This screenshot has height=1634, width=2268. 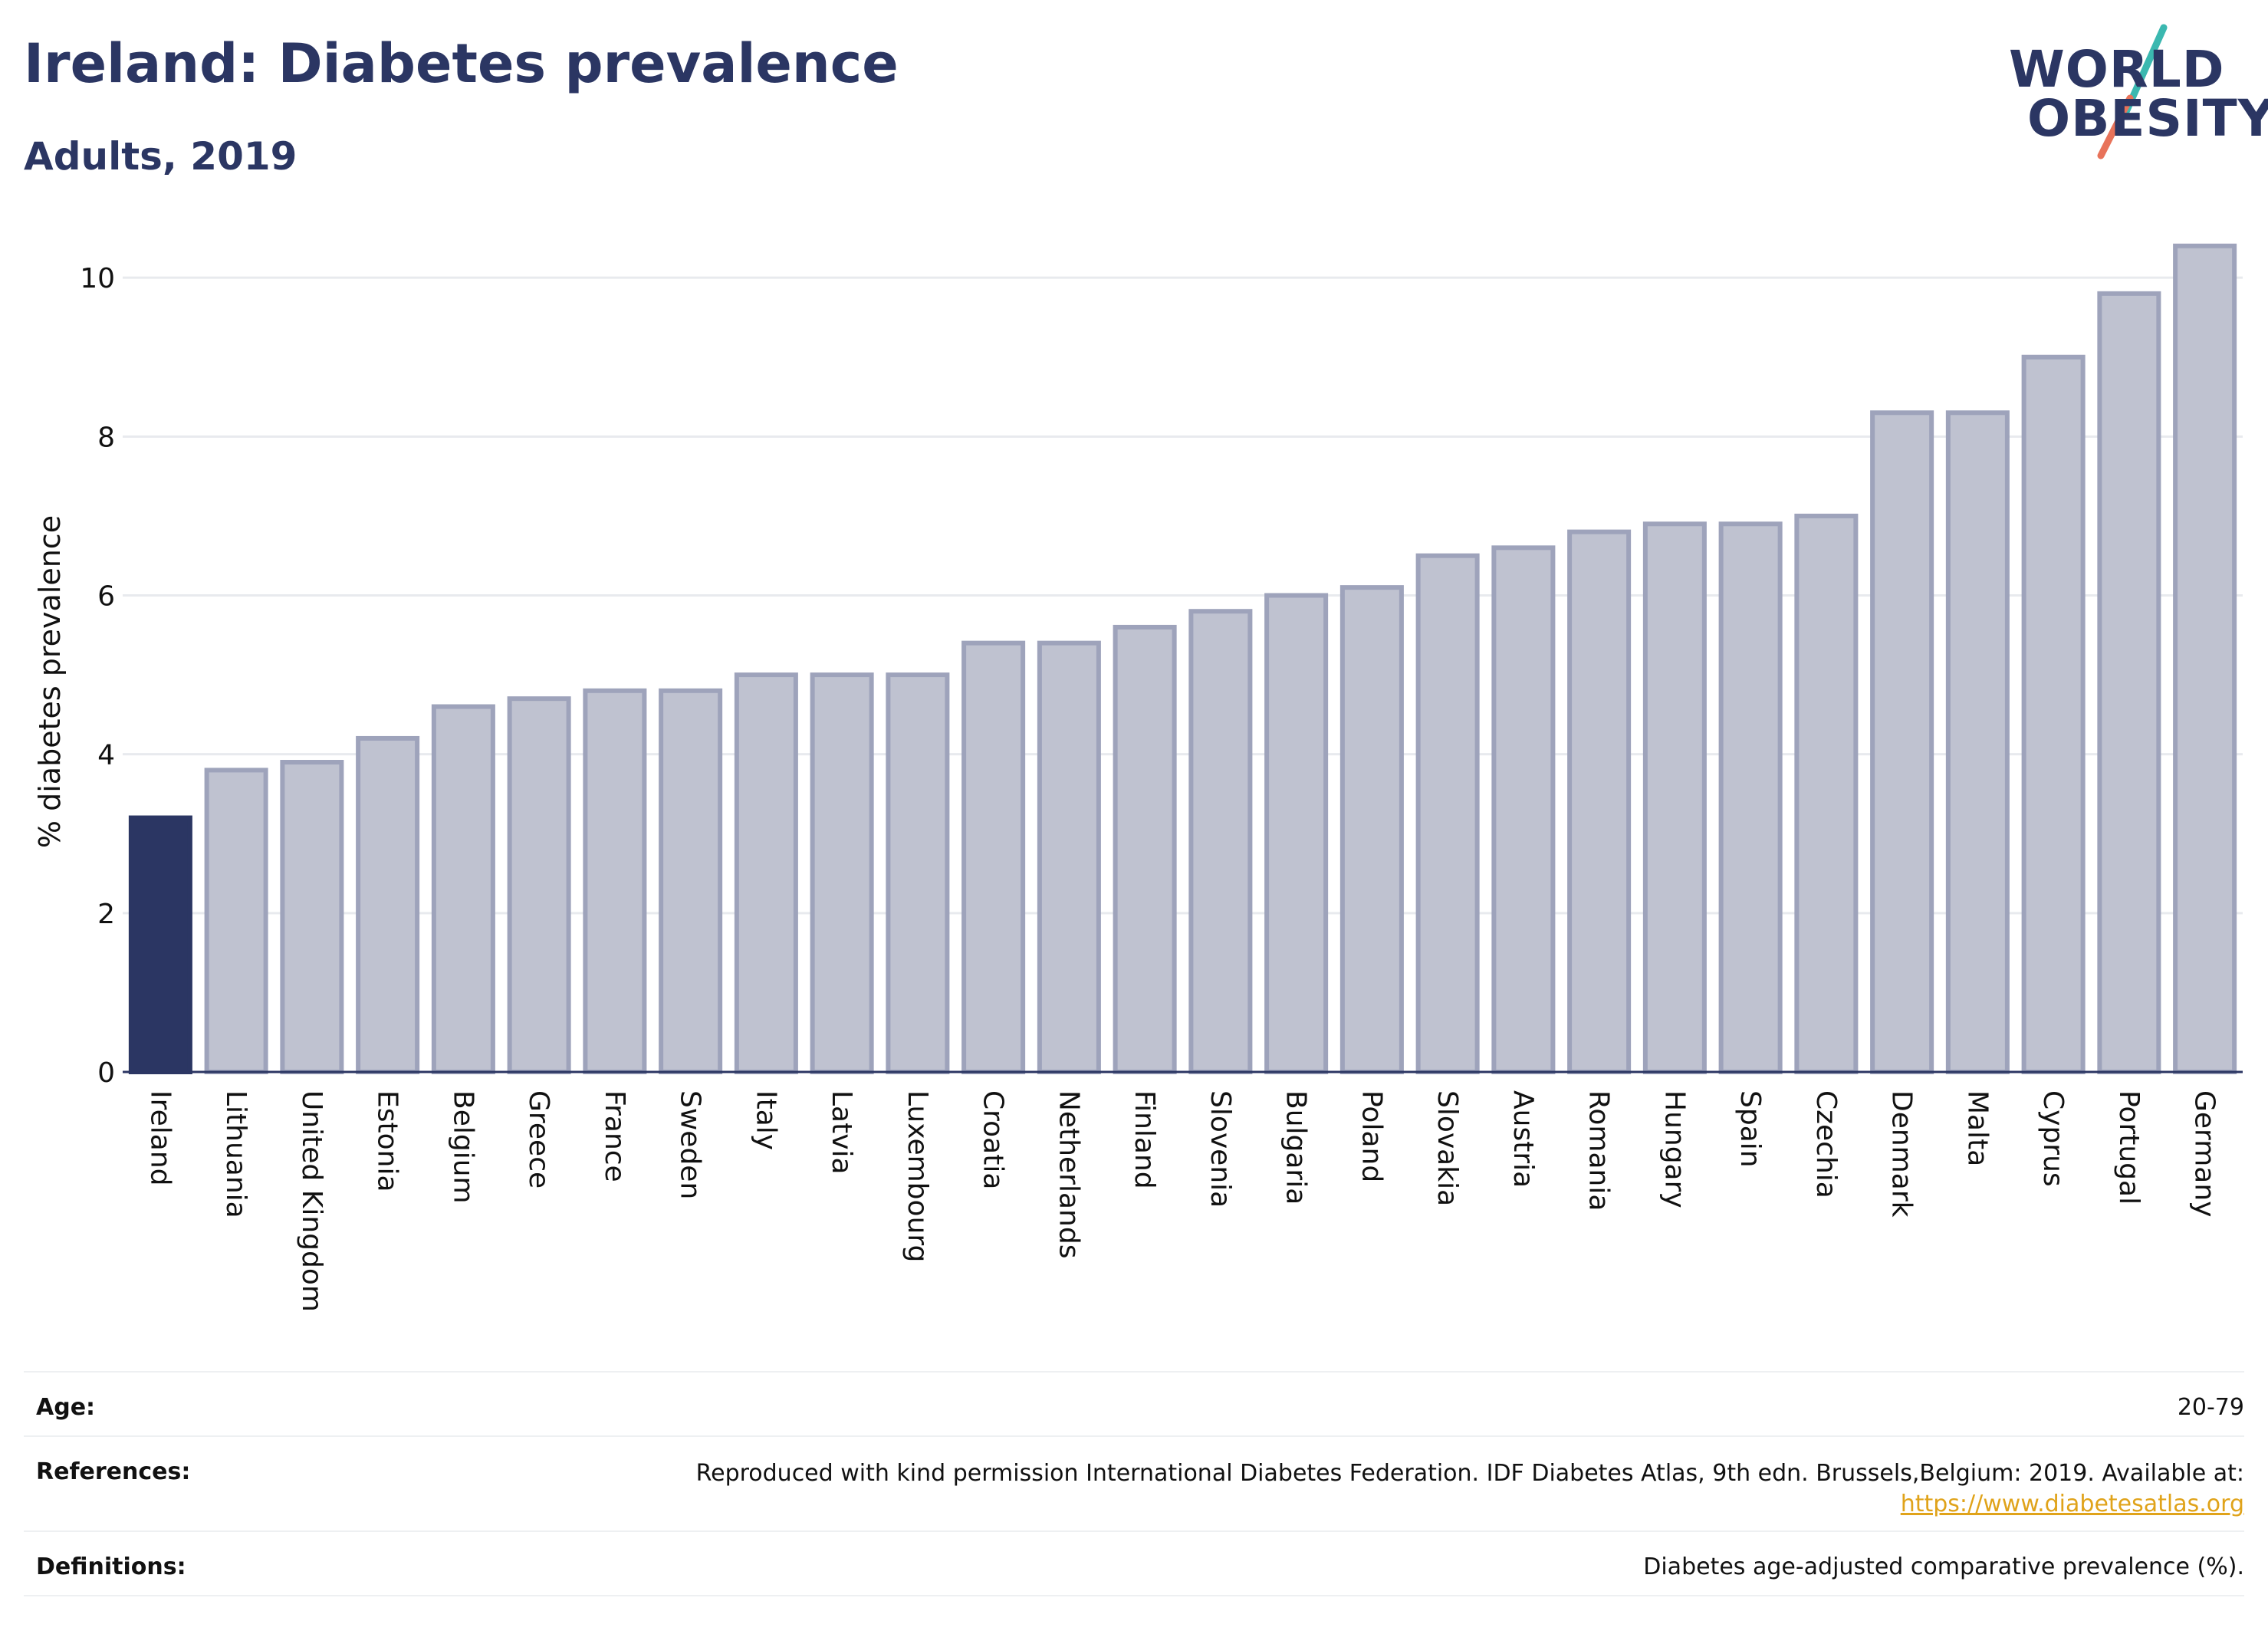 What do you see at coordinates (993, 1139) in the screenshot?
I see `x-tick-label: Croatia` at bounding box center [993, 1139].